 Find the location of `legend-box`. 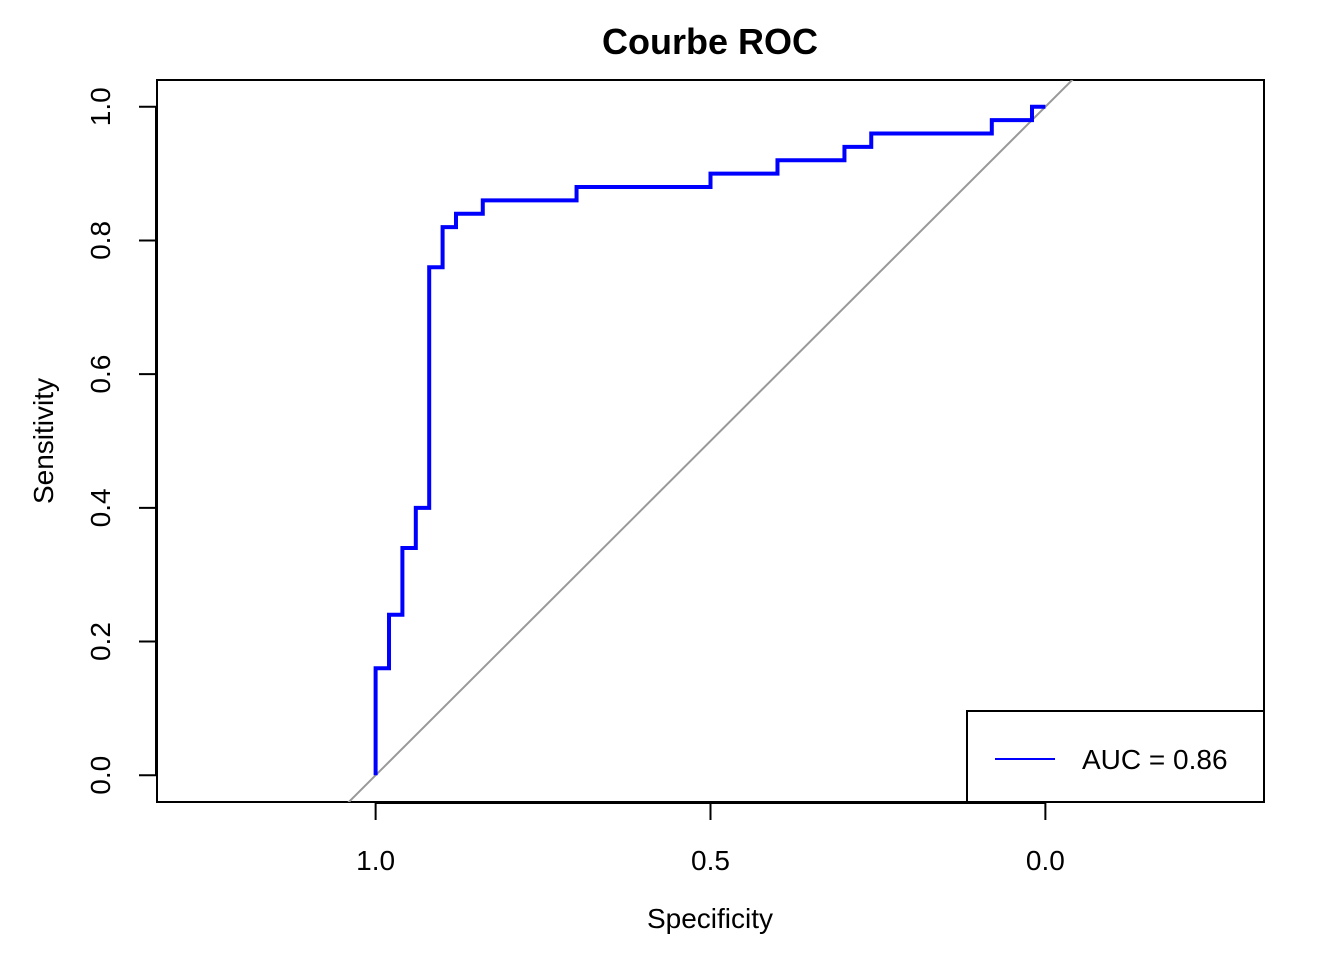

legend-box is located at coordinates (1115, 756).